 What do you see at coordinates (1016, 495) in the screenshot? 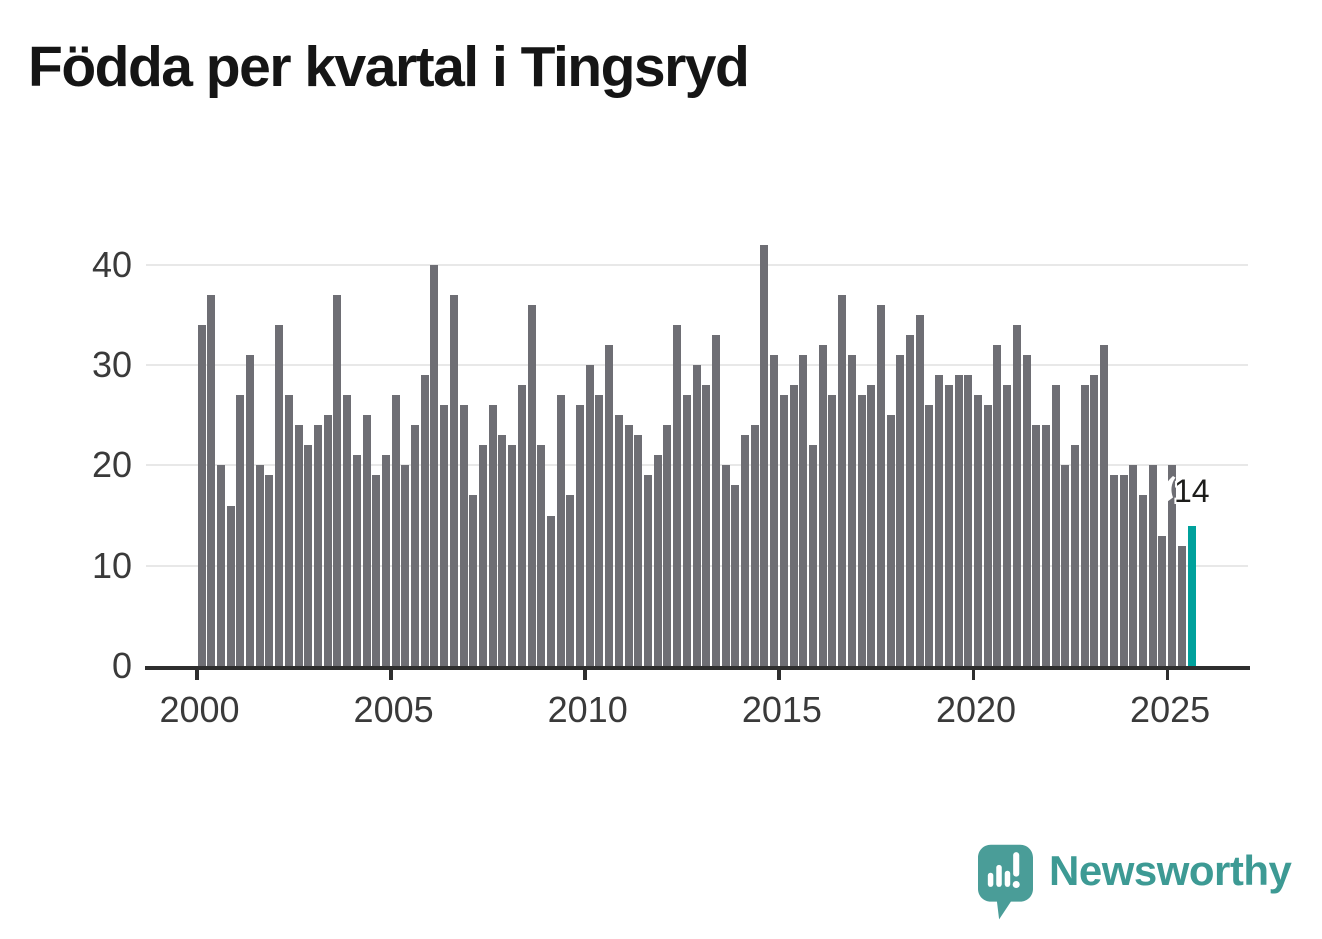
I see `bar-2021-Q1` at bounding box center [1016, 495].